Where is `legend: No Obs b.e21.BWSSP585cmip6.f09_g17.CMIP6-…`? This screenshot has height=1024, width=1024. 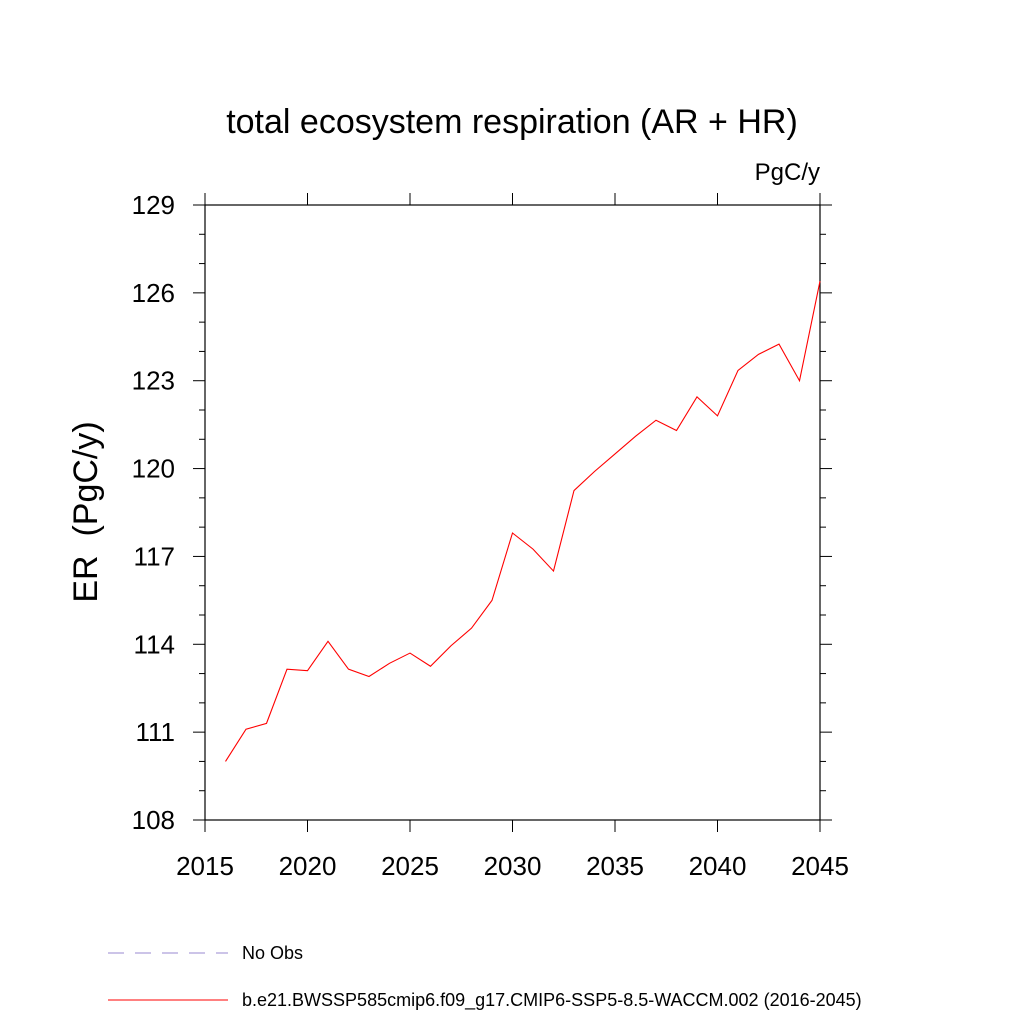
legend: No Obs b.e21.BWSSP585cmip6.f09_g17.CMIP6-… is located at coordinates (485, 977).